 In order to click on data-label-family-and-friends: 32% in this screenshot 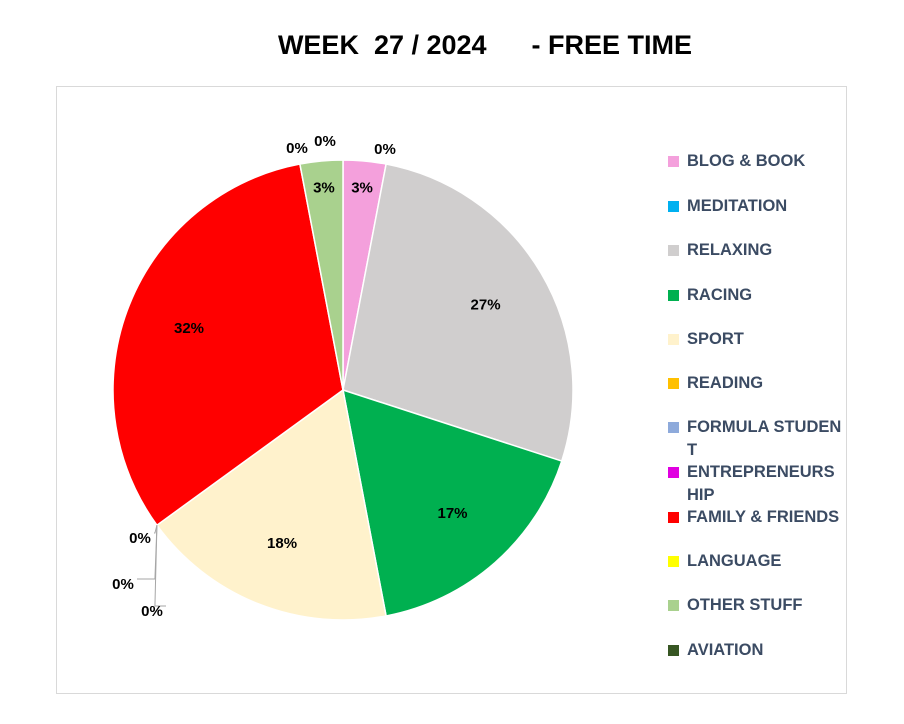, I will do `click(189, 328)`.